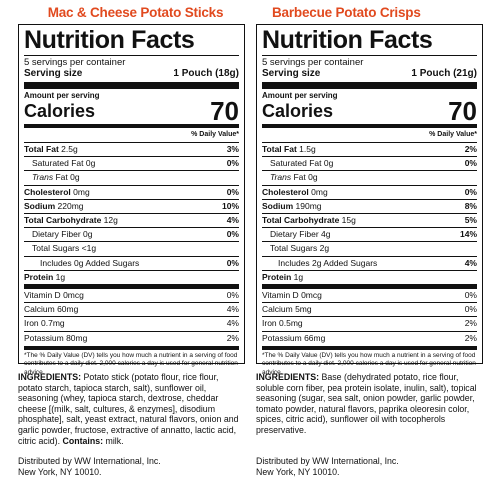 Image resolution: width=500 pixels, height=500 pixels. I want to click on distributor-line-1: Distributed by WW International, Inc., so click(327, 461).